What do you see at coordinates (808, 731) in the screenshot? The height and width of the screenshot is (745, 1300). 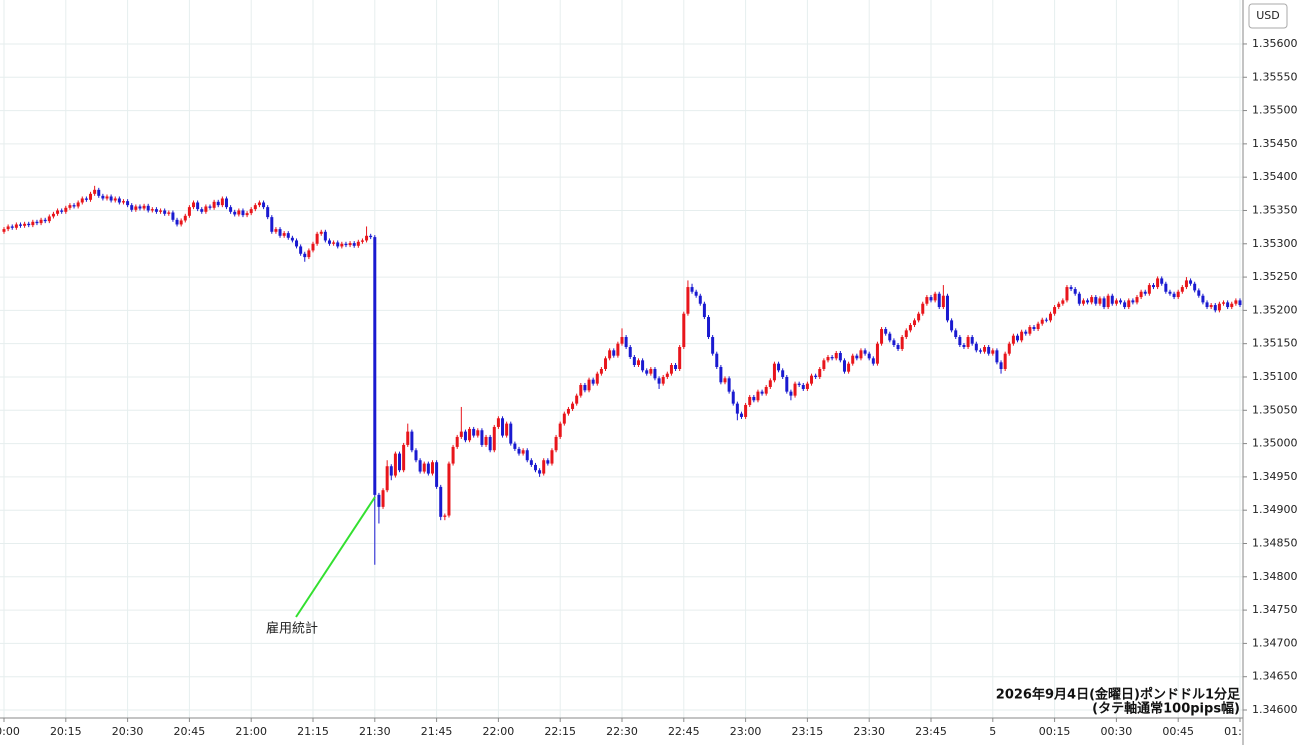 I see `x-tick-label: 23:15` at bounding box center [808, 731].